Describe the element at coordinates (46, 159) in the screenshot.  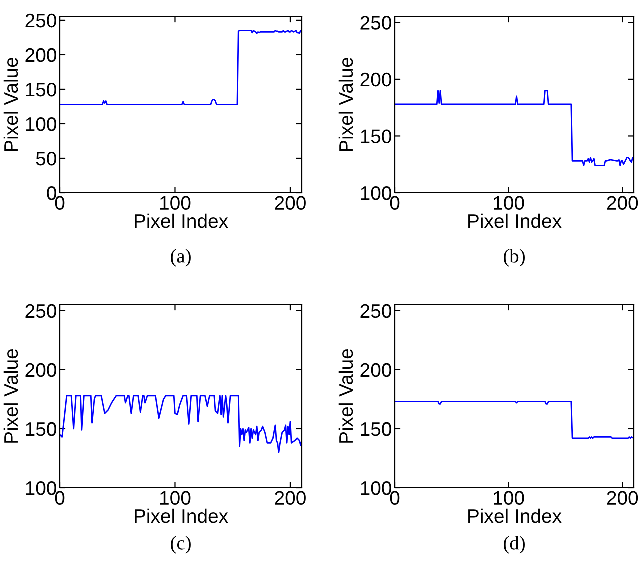
I see `y-tick-label: 50` at that location.